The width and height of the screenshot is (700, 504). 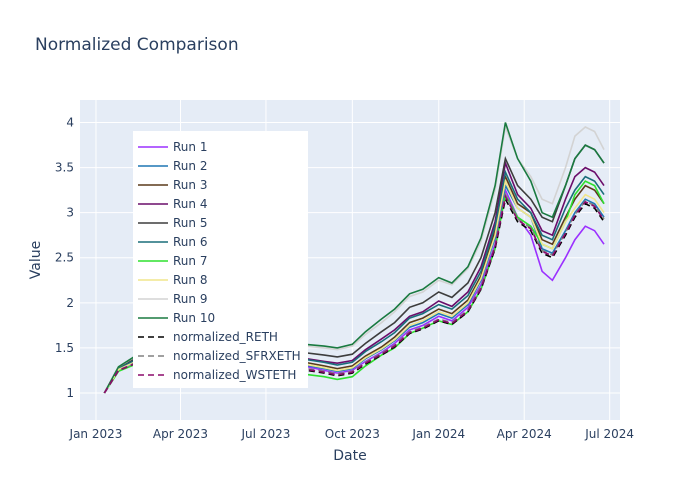 What do you see at coordinates (70, 303) in the screenshot?
I see `y-tick-label: 2` at bounding box center [70, 303].